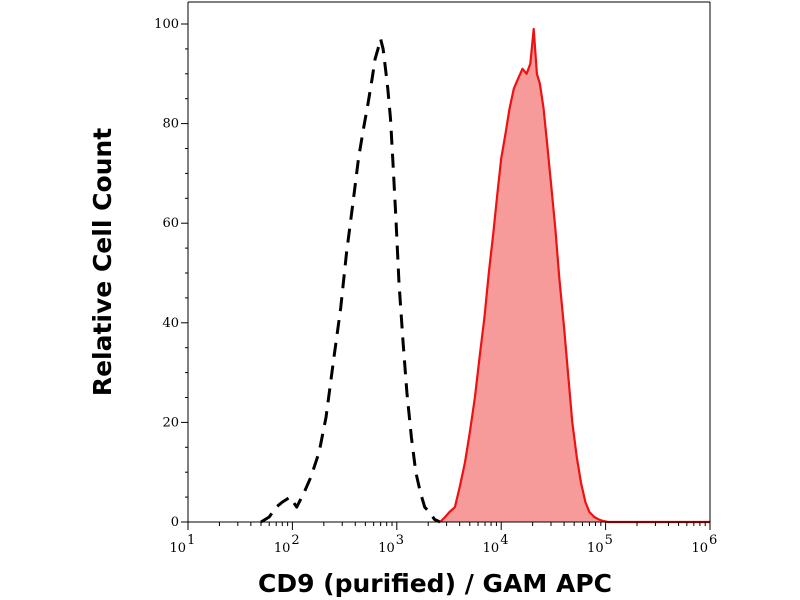  Describe the element at coordinates (166, 24) in the screenshot. I see `y-tick-label: 100` at that location.